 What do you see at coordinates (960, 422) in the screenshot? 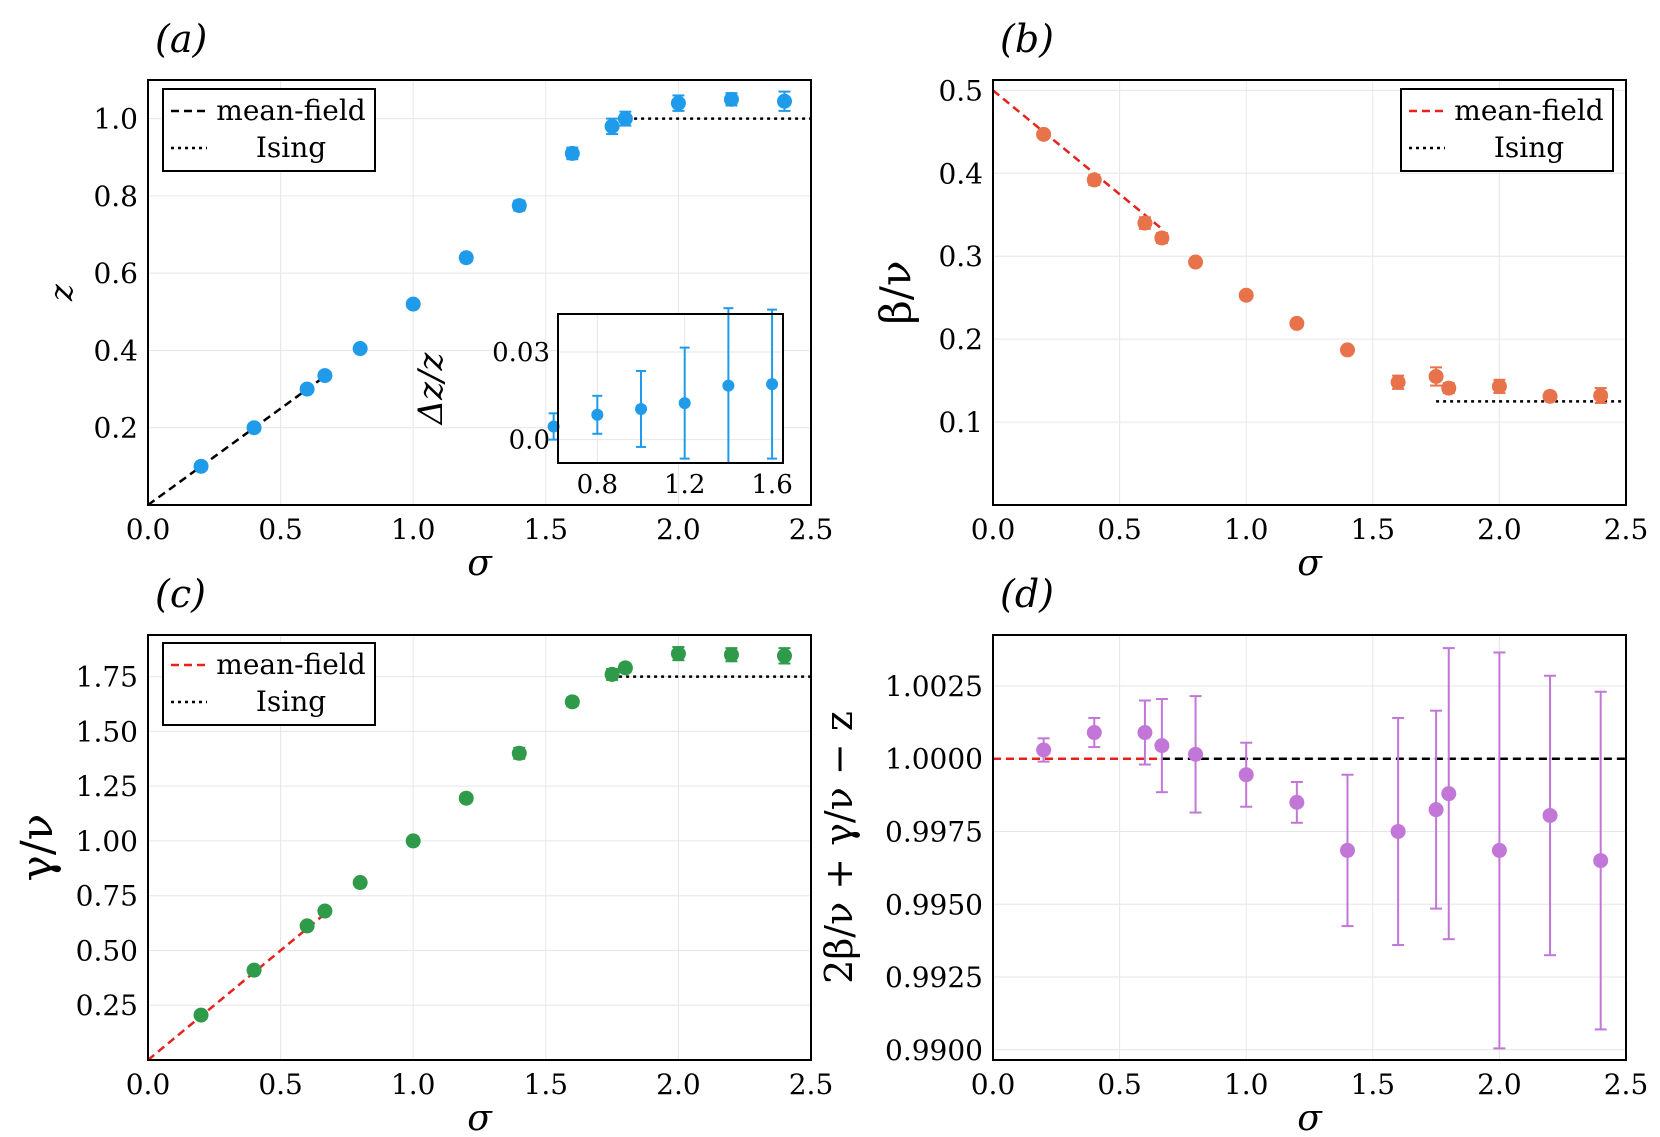
I see `y-tick-label: 0.1` at bounding box center [960, 422].